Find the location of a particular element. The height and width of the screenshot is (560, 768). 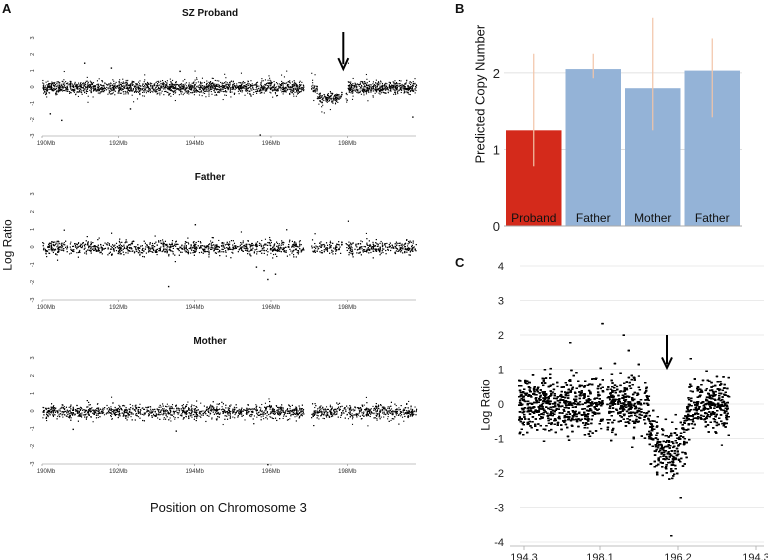

bar-label: Proband is located at coordinates (533, 218).